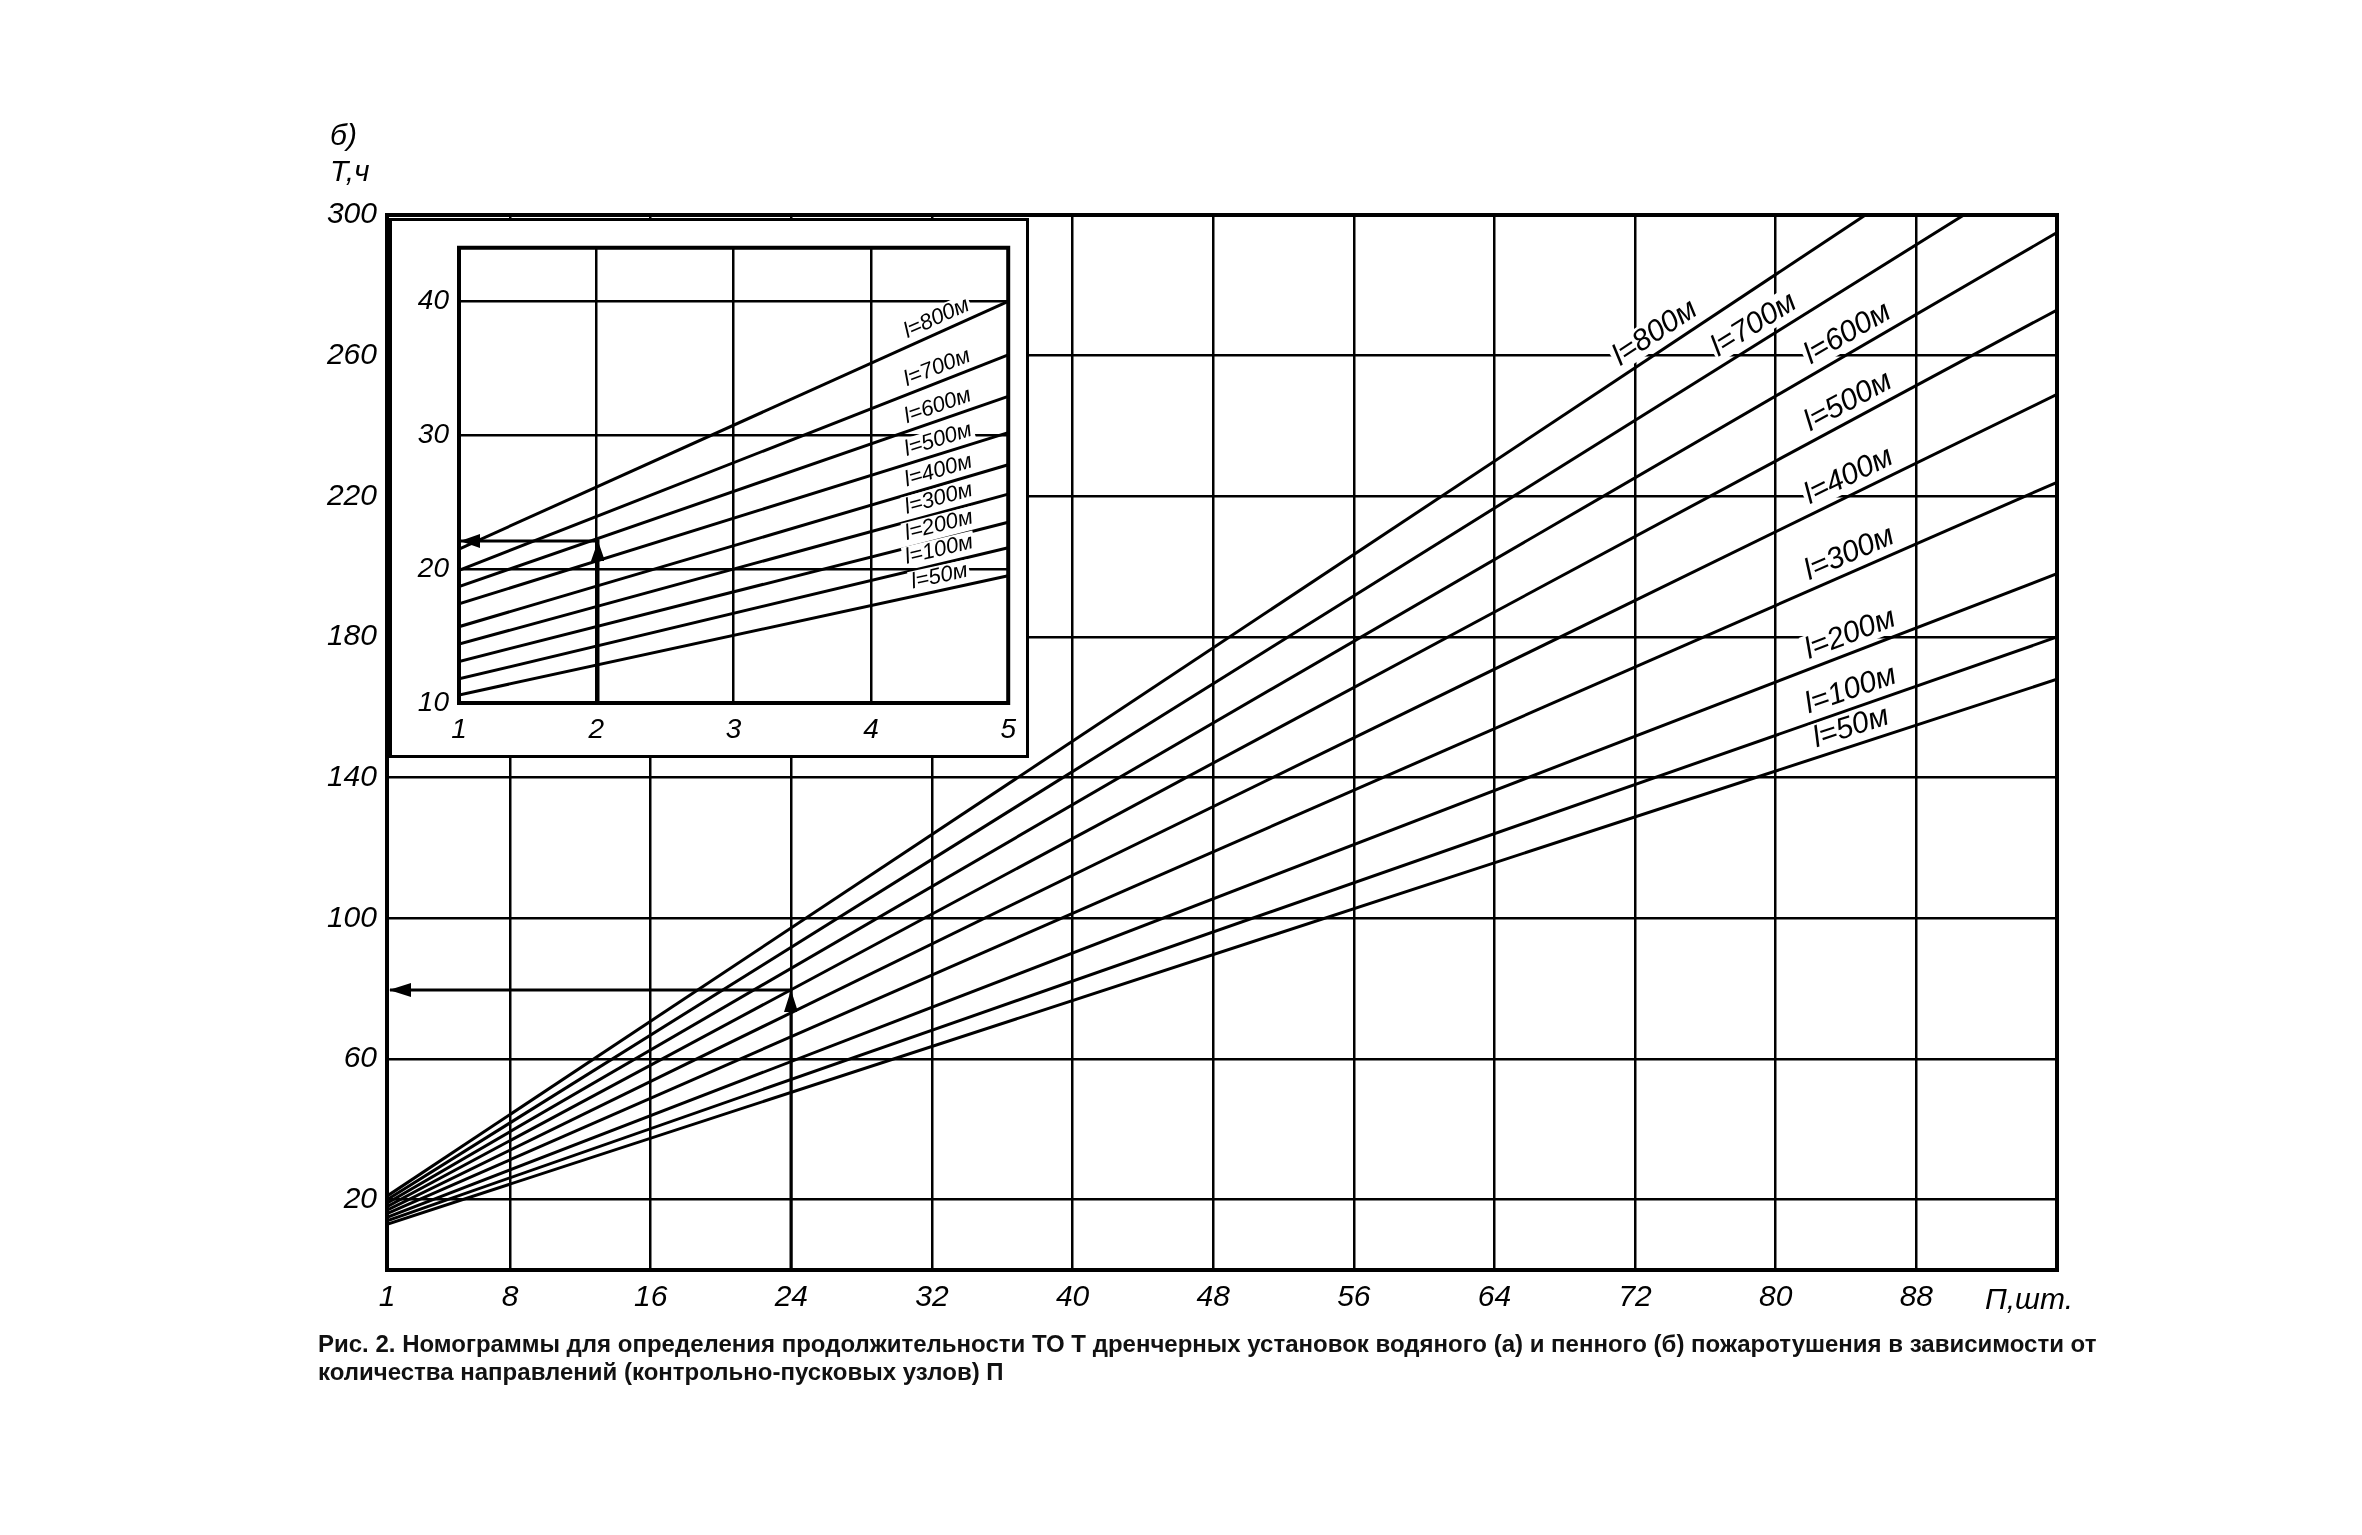 The width and height of the screenshot is (2362, 1535). I want to click on x-tick-label: 3, so click(733, 728).